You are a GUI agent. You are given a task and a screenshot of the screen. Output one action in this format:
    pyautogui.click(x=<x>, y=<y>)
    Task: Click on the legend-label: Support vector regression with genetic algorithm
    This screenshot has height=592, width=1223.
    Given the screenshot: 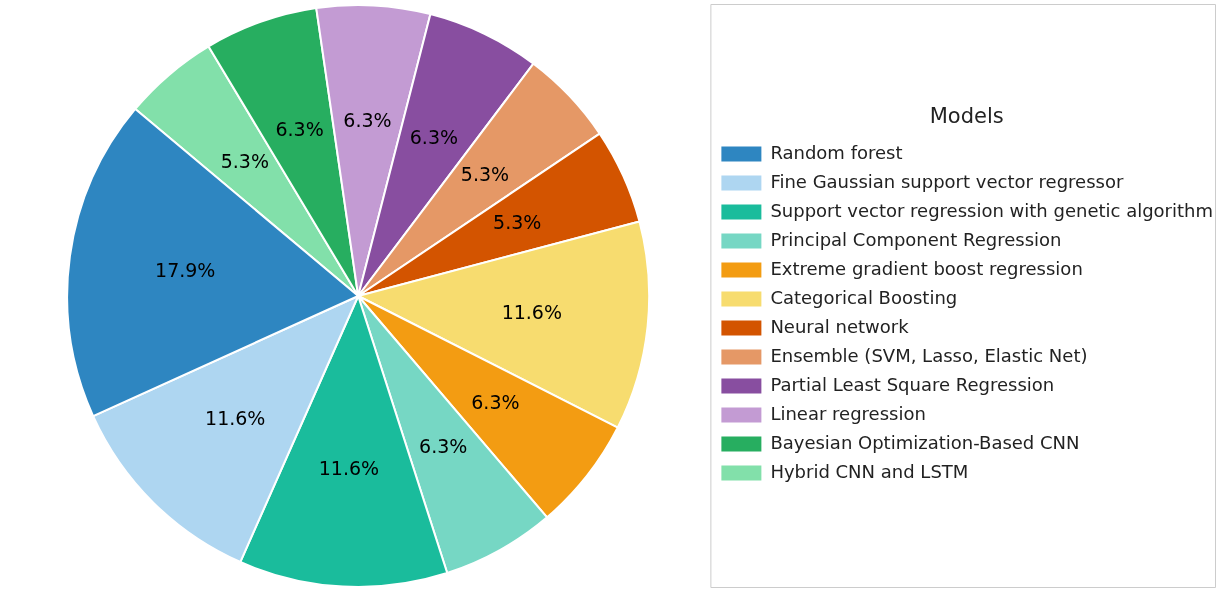 What is the action you would take?
    pyautogui.click(x=992, y=210)
    